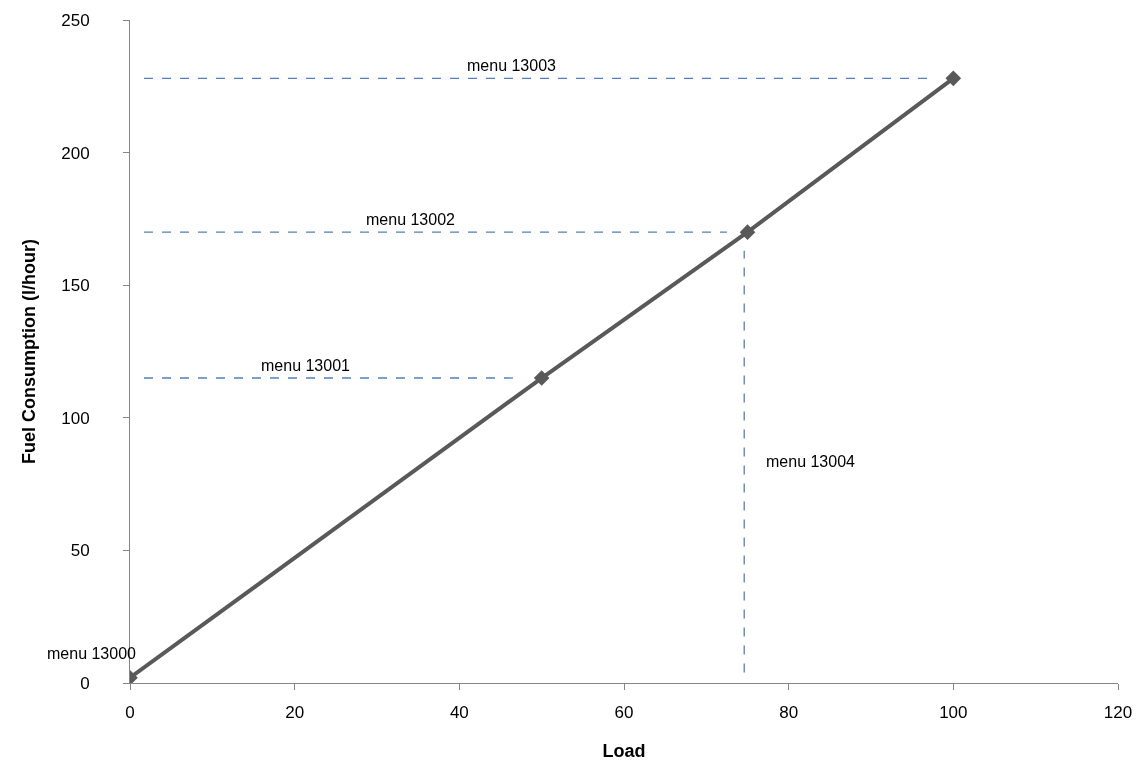 This screenshot has height=783, width=1148. I want to click on series-label: menu 13001, so click(306, 365).